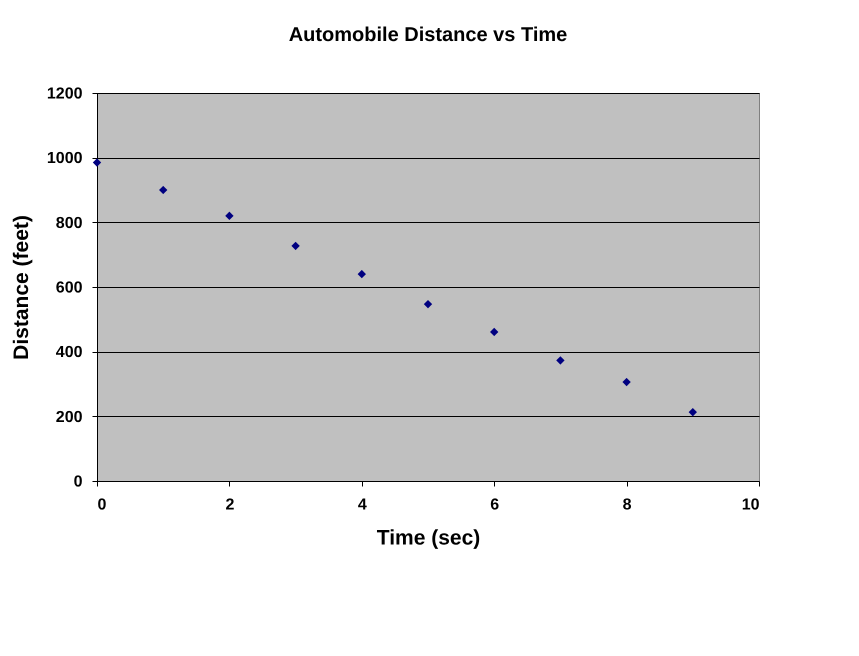 Image resolution: width=859 pixels, height=656 pixels. Describe the element at coordinates (229, 505) in the screenshot. I see `x-tick-label: 2` at that location.